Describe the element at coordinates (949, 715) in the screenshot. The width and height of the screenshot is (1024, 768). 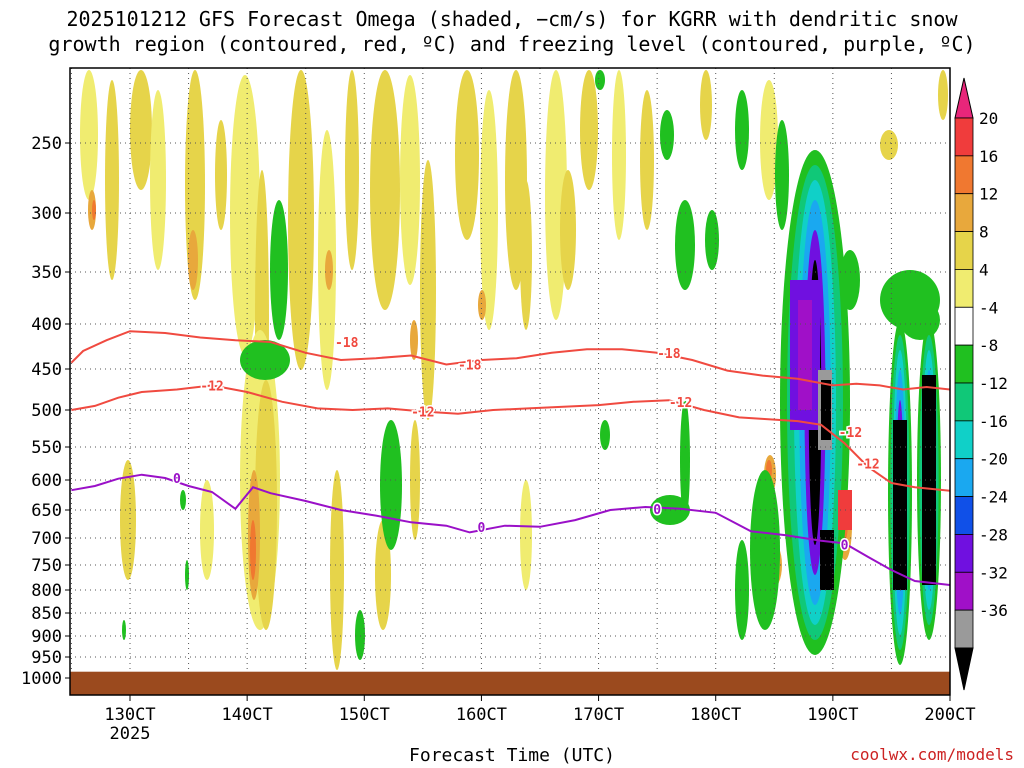
I see `x-tick-label: 200CT` at that location.